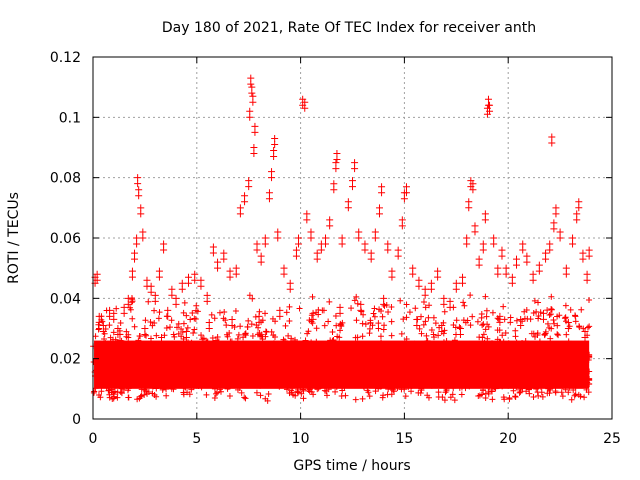 The width and height of the screenshot is (640, 480). What do you see at coordinates (342, 364) in the screenshot?
I see `dense-band-core` at bounding box center [342, 364].